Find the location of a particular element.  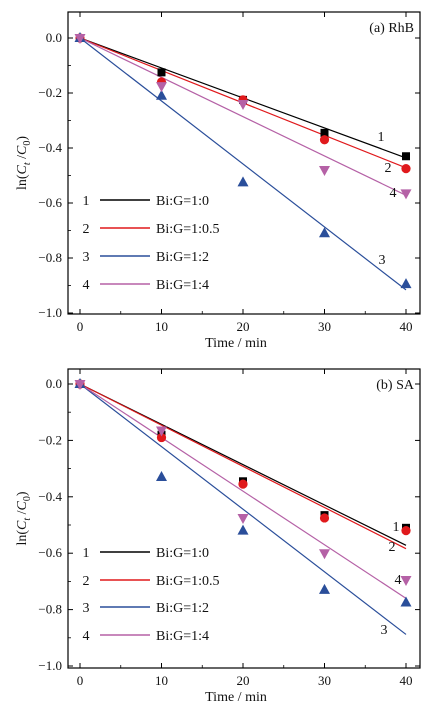

panel-title: (b) SA is located at coordinates (395, 385).